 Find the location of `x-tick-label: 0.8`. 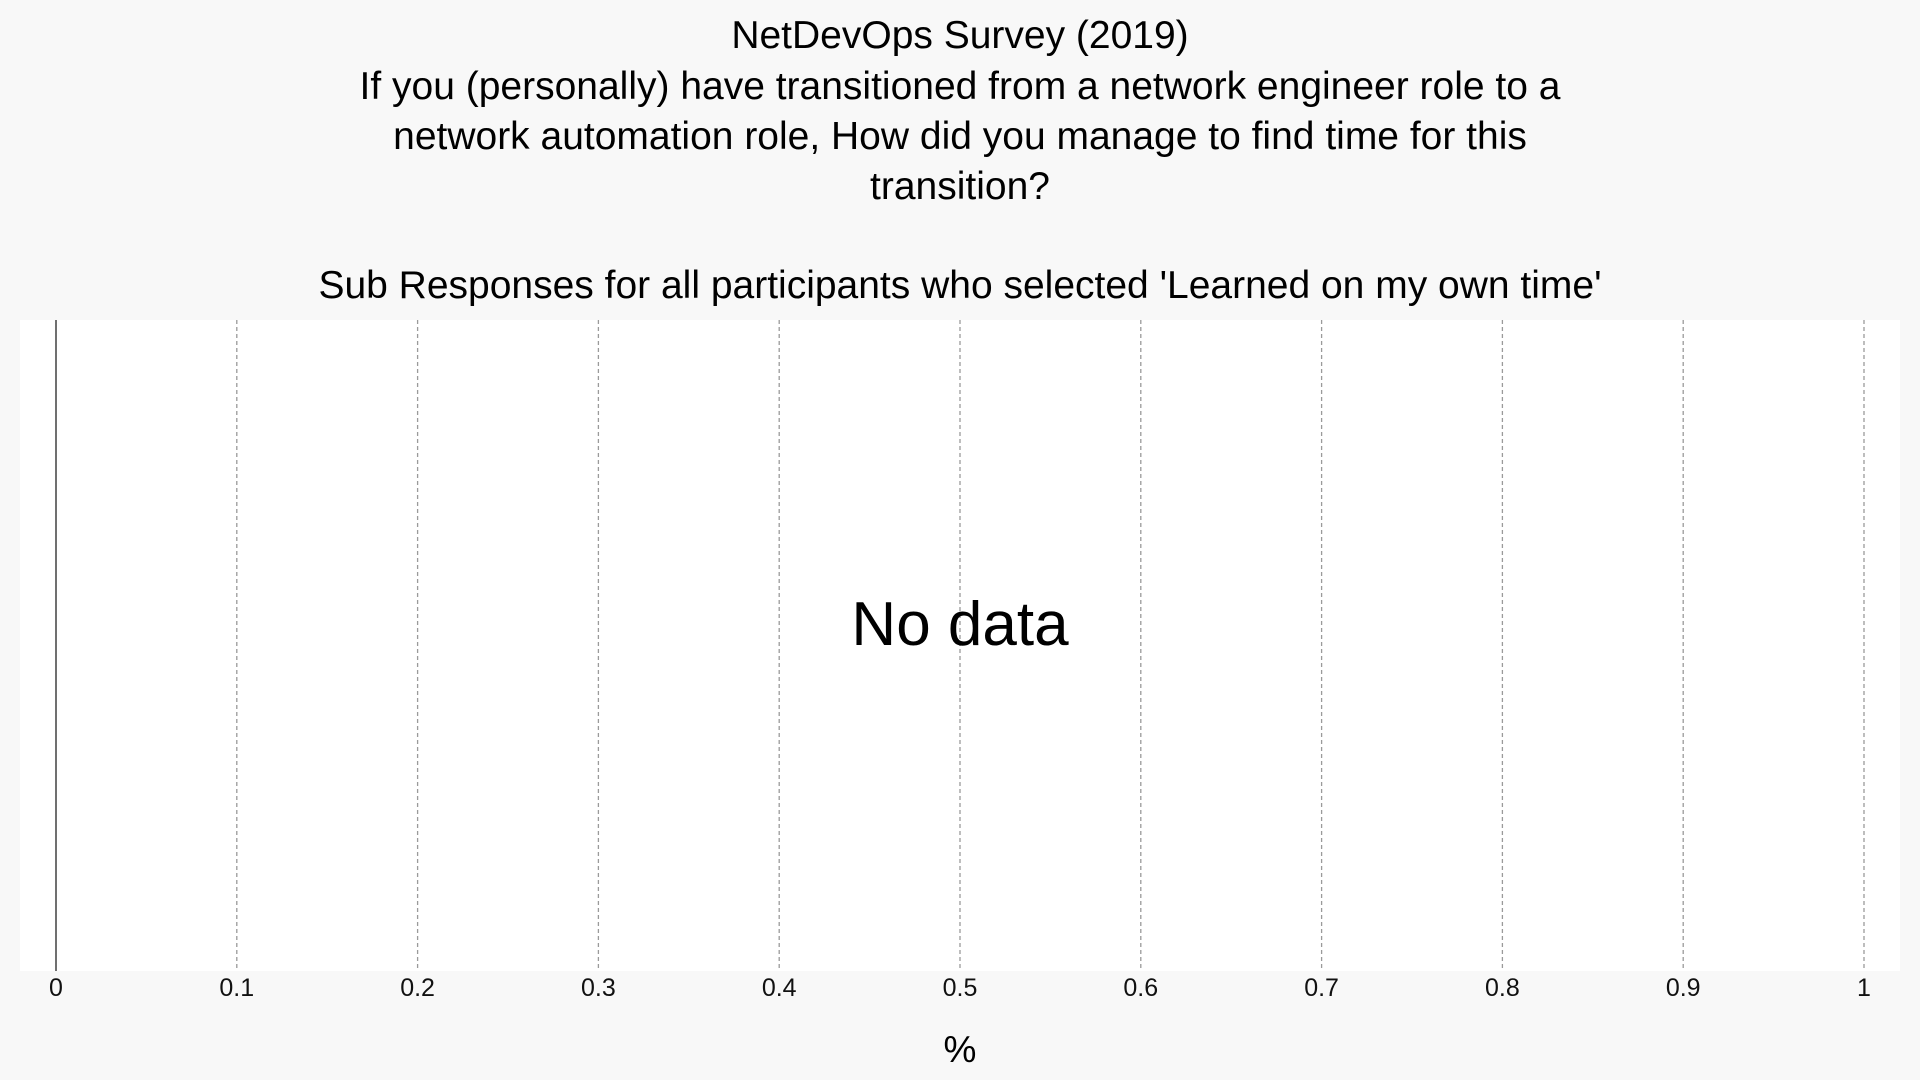

x-tick-label: 0.8 is located at coordinates (1502, 988).